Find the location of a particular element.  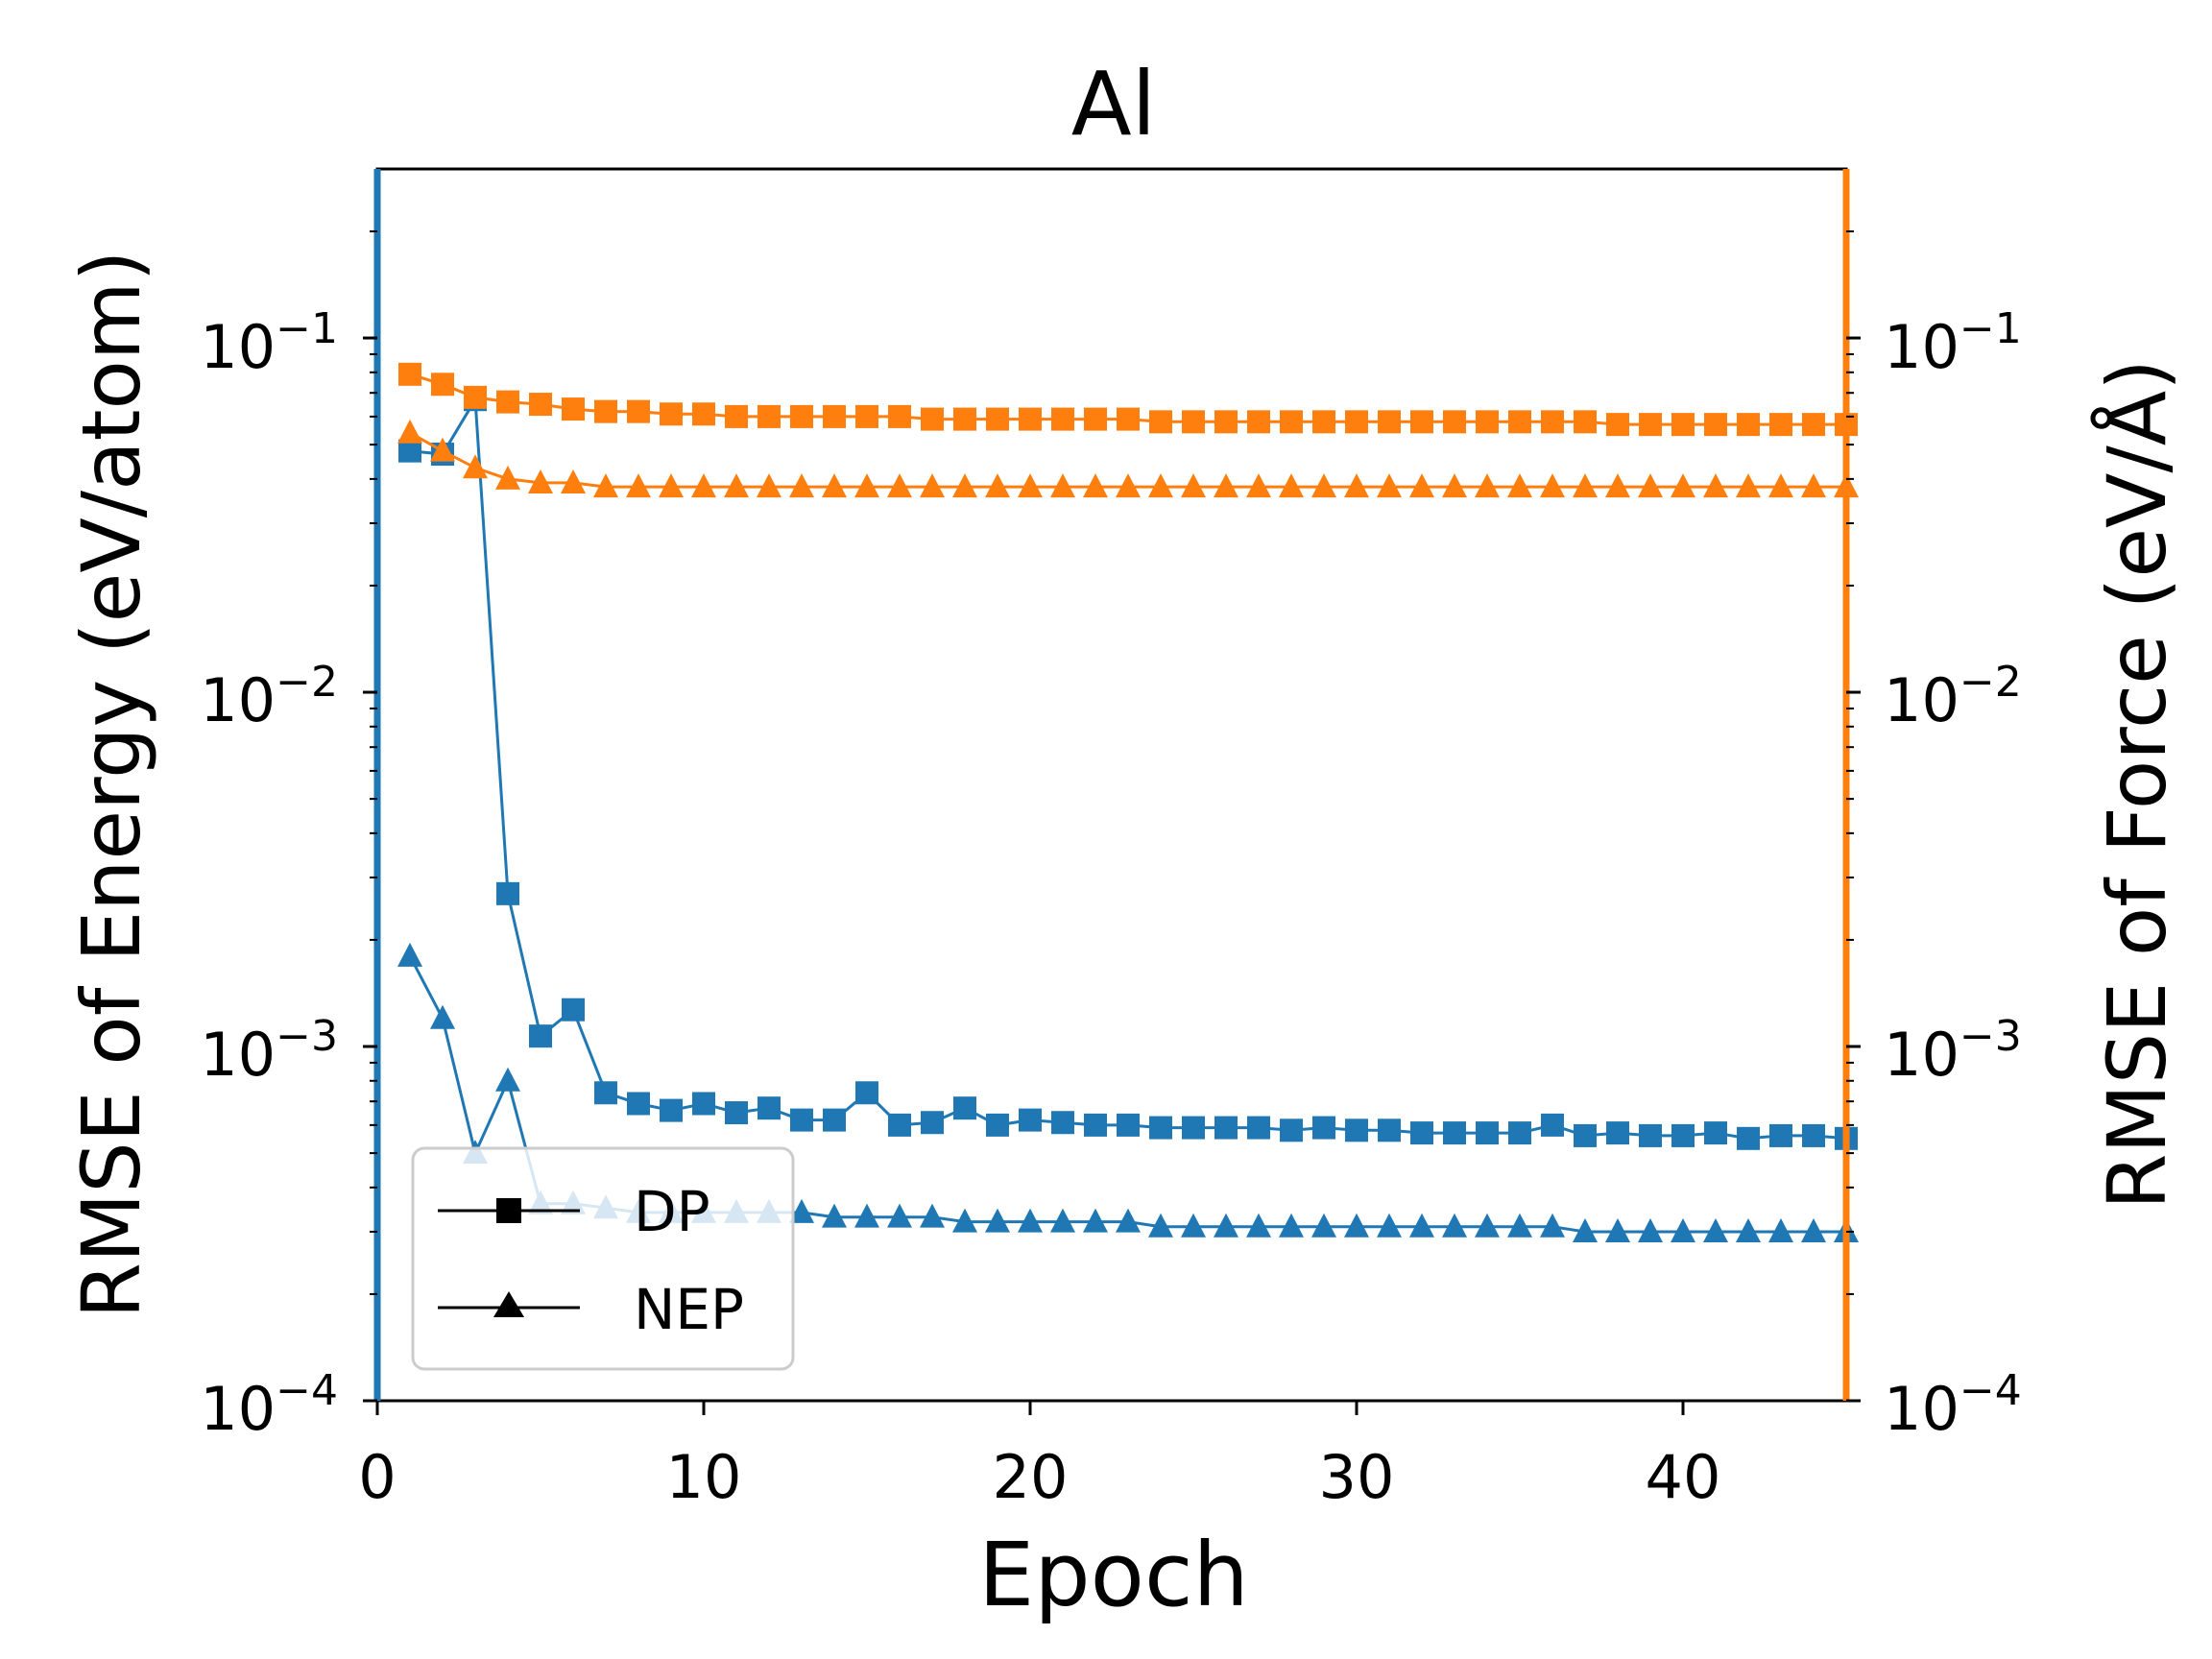

left-y-tick-label: 10⁻² is located at coordinates (269, 696).